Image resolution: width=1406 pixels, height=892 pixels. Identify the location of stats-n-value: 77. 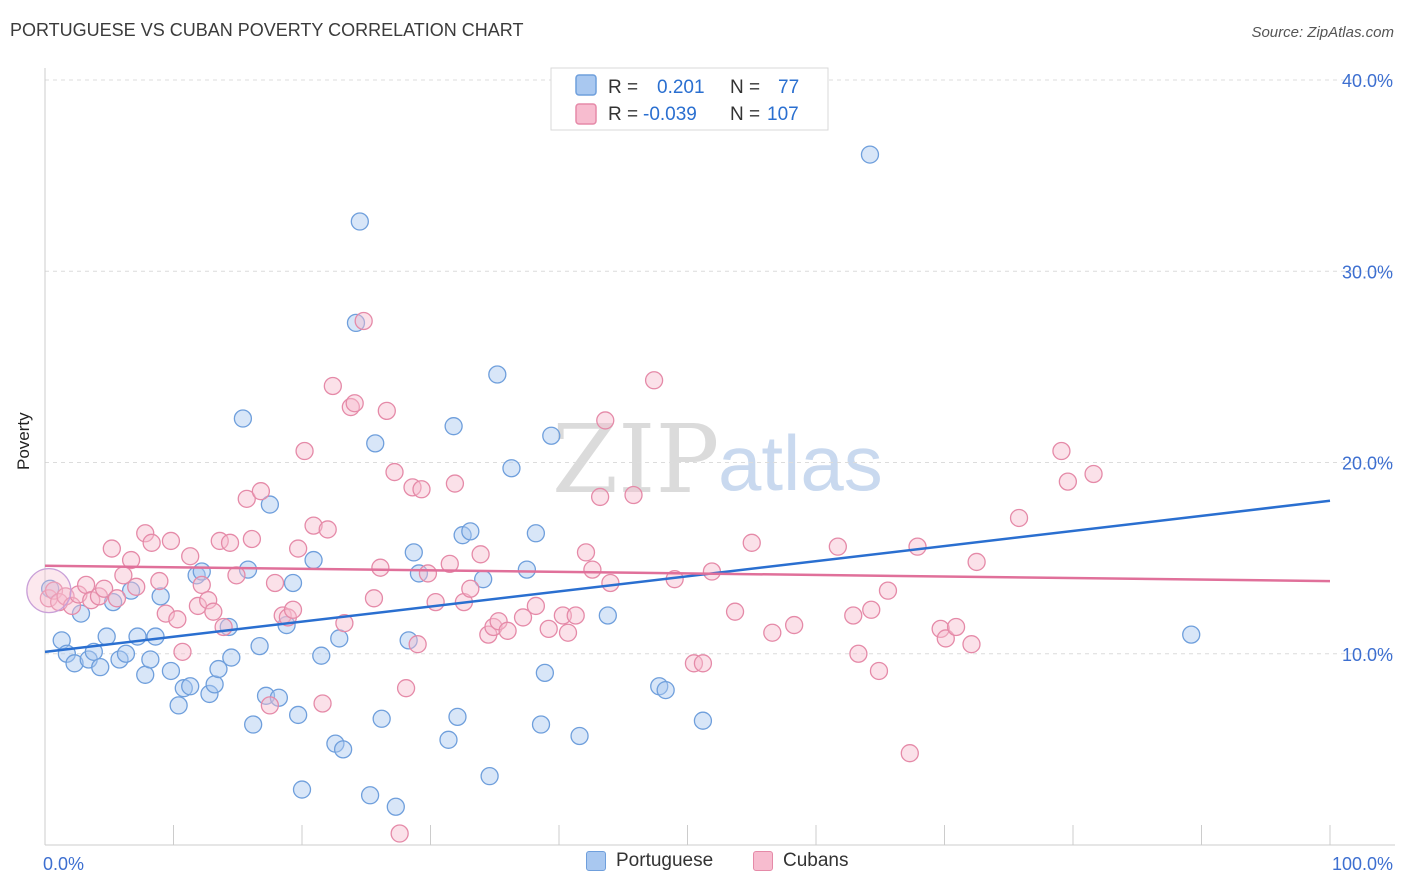
(788, 87).